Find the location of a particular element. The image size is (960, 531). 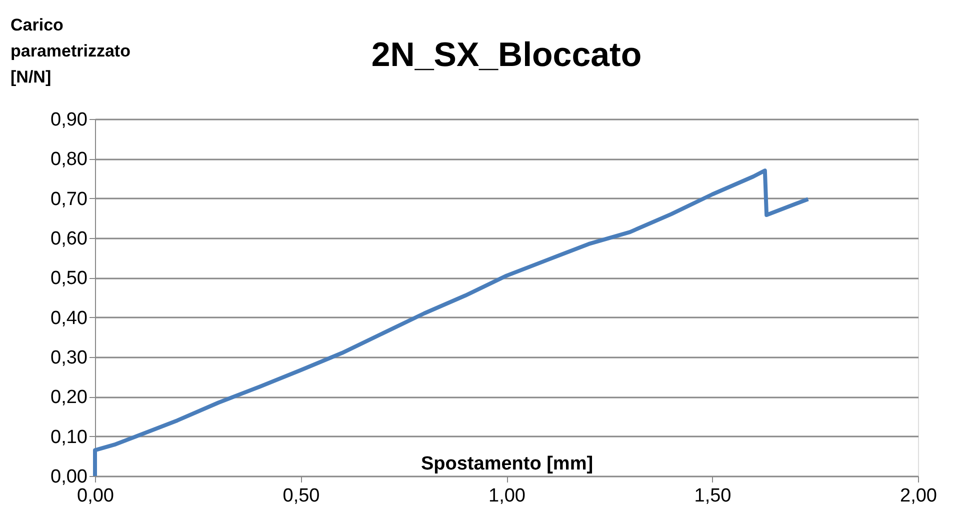

y-tick-label: 0,00 is located at coordinates (69, 477).